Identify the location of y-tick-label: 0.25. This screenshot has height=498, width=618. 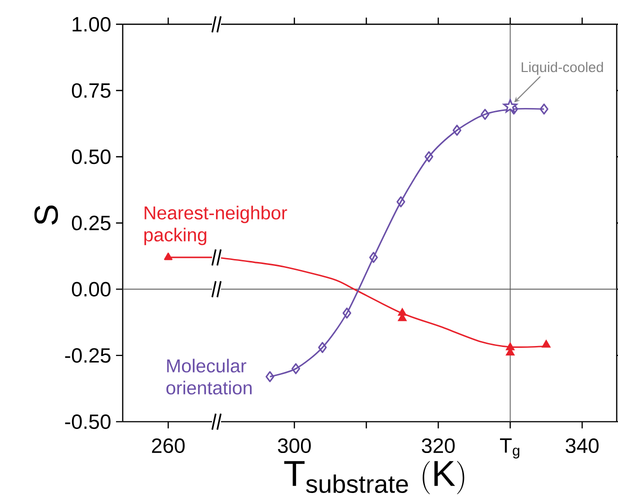
(91, 223).